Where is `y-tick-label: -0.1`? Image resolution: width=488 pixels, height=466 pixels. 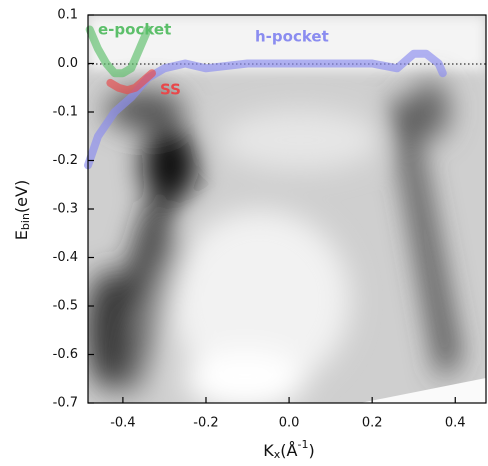 y-tick-label: -0.1 is located at coordinates (65, 112).